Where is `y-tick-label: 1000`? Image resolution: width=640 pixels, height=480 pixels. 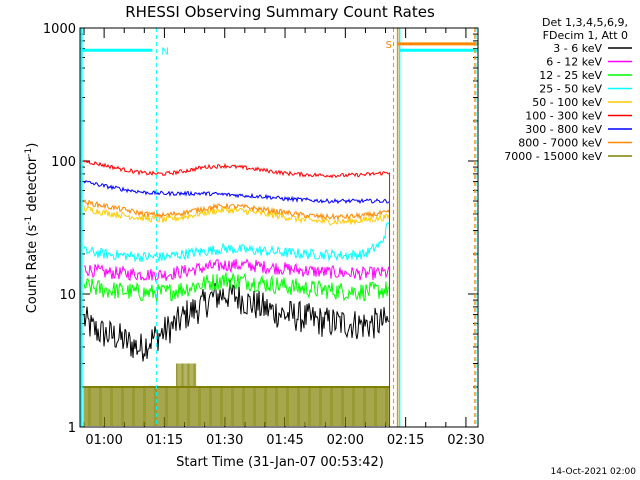 y-tick-label: 1000 is located at coordinates (59, 29).